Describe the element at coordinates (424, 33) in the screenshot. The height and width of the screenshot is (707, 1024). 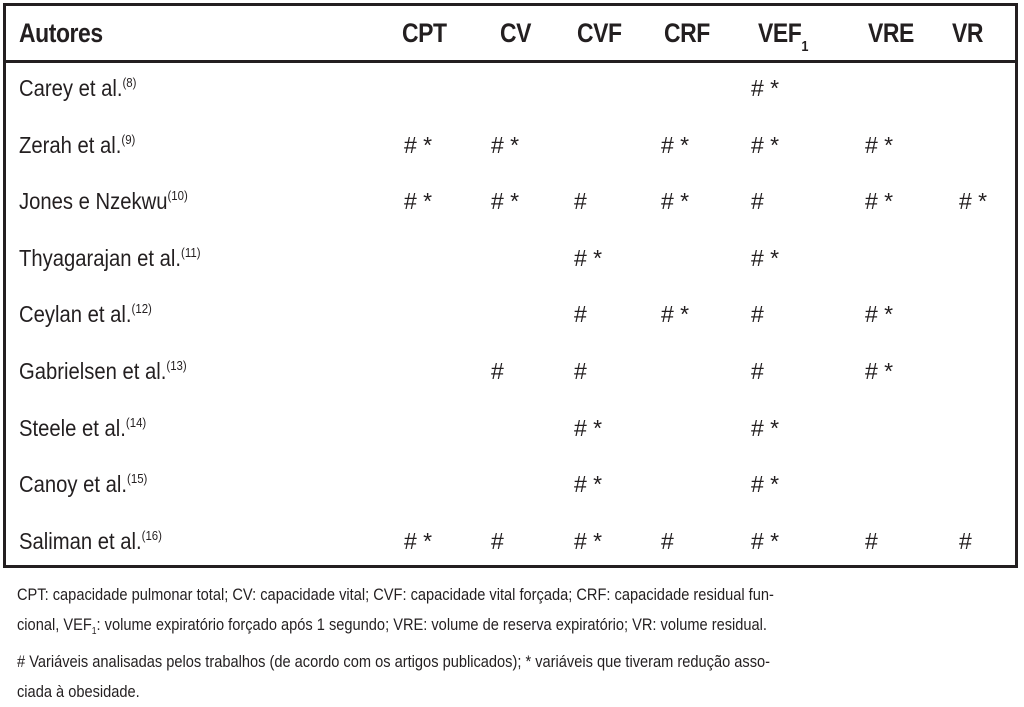
I see `header-cpt: CPT` at that location.